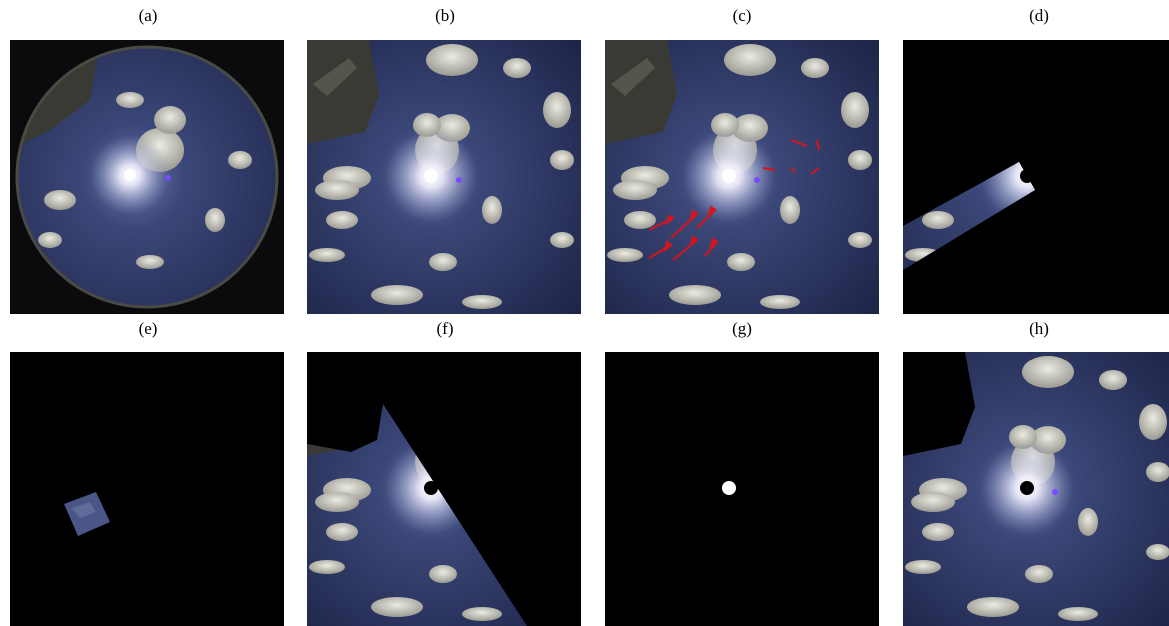 The width and height of the screenshot is (1169, 626). I want to click on panel-label-c: (c), so click(742, 15).